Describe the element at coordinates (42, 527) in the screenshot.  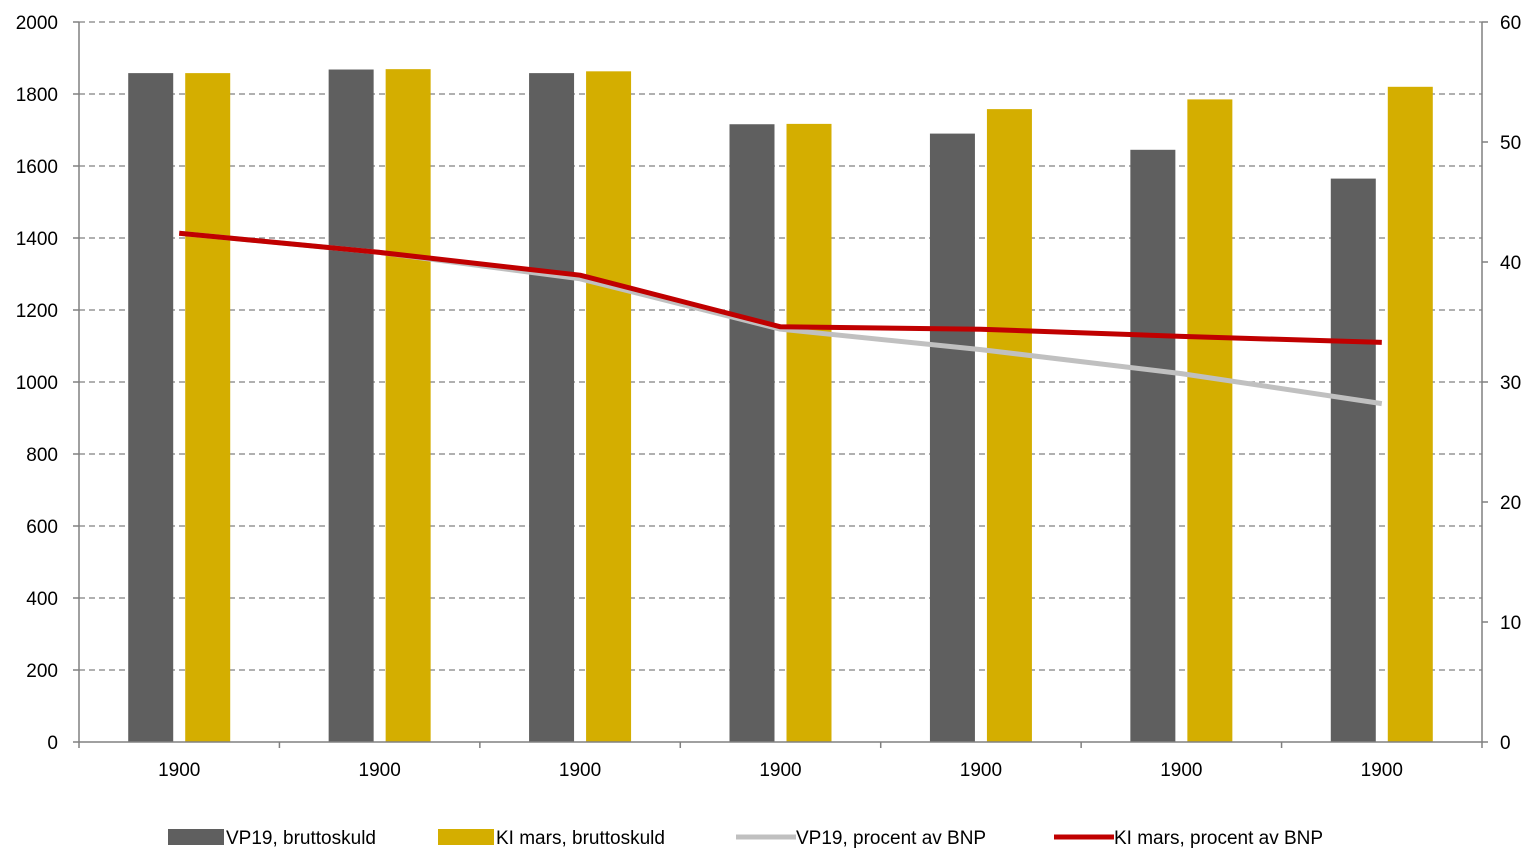
I see `left-axis-tick-label: 600` at that location.